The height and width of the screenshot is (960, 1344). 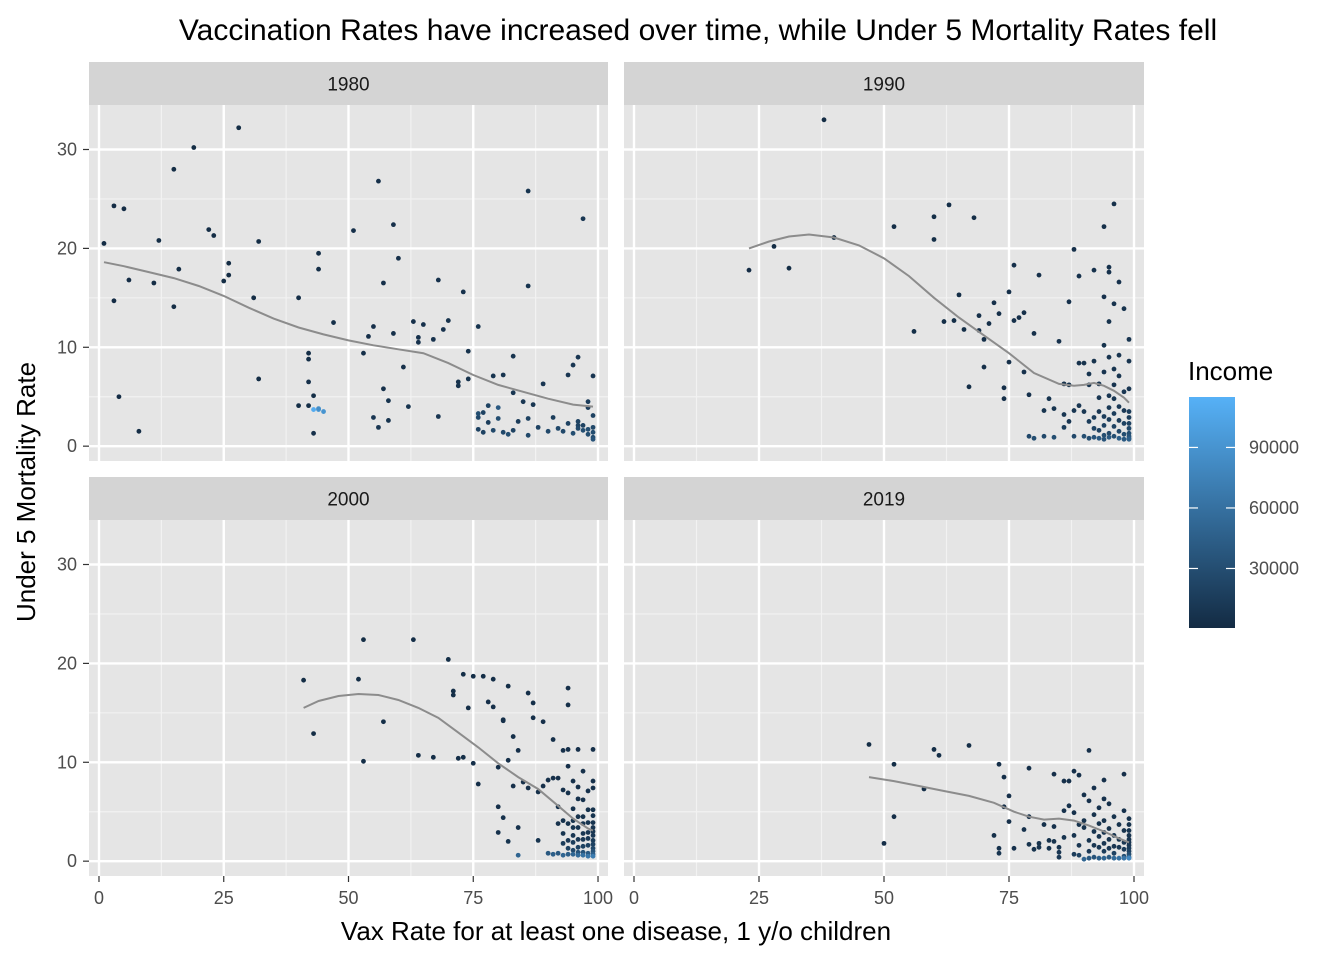 I want to click on legend-colorbar, so click(x=1212, y=512).